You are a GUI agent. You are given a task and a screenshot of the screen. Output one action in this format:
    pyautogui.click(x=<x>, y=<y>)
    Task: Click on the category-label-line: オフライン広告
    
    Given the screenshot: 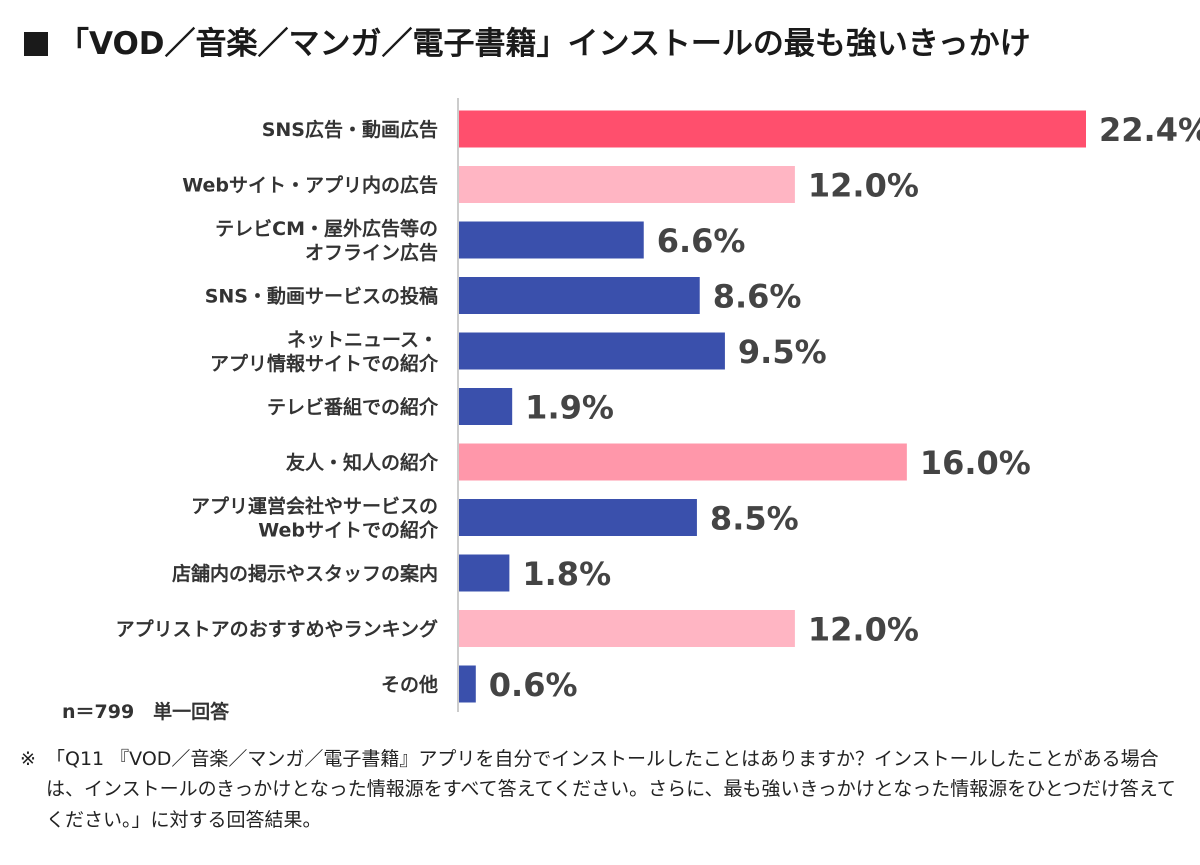 What is the action you would take?
    pyautogui.click(x=371, y=252)
    